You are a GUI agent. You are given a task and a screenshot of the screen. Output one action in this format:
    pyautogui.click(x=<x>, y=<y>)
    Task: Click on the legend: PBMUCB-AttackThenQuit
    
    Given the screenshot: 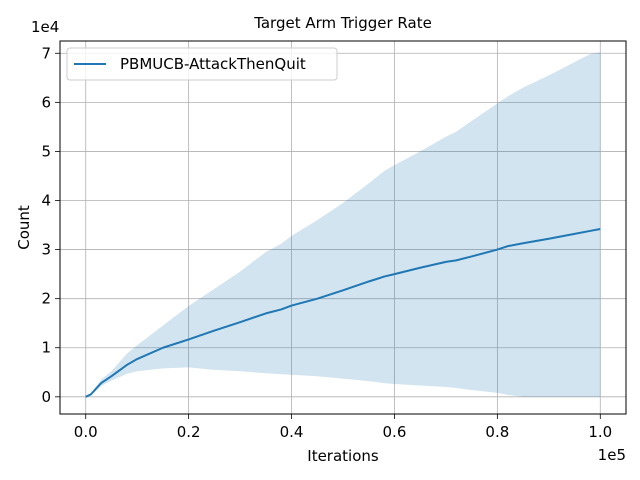 What is the action you would take?
    pyautogui.click(x=202, y=64)
    